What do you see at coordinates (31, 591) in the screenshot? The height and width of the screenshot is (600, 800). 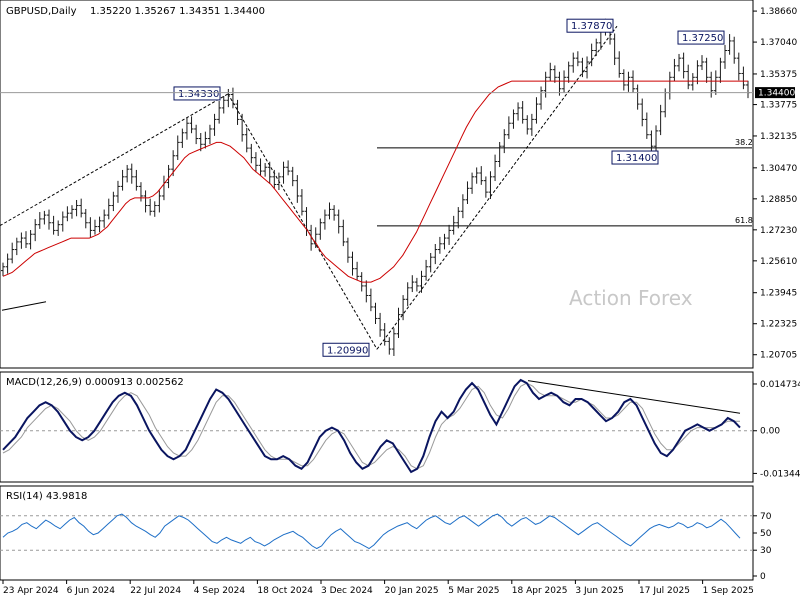 I see `x-tick-label: 23 Apr 2024` at bounding box center [31, 591].